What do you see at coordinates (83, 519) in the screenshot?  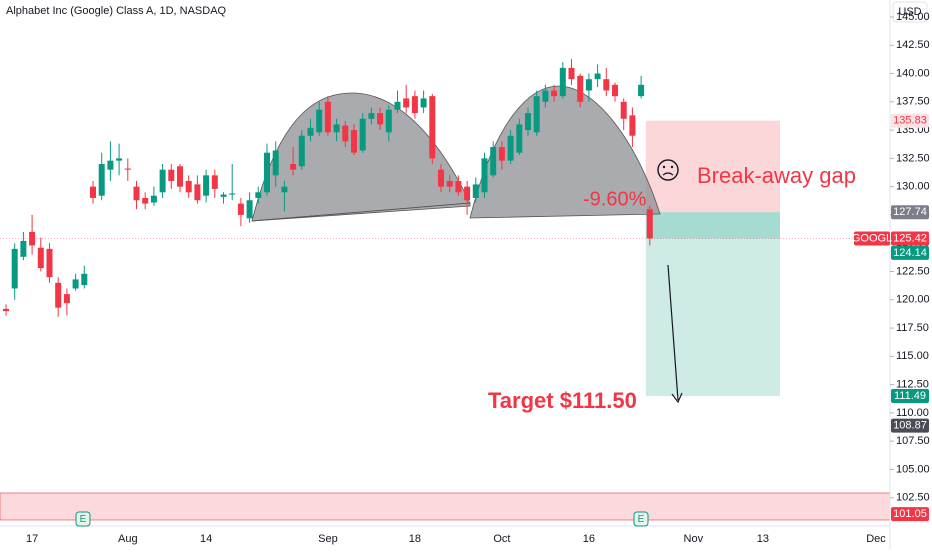 I see `earnings-label: E` at bounding box center [83, 519].